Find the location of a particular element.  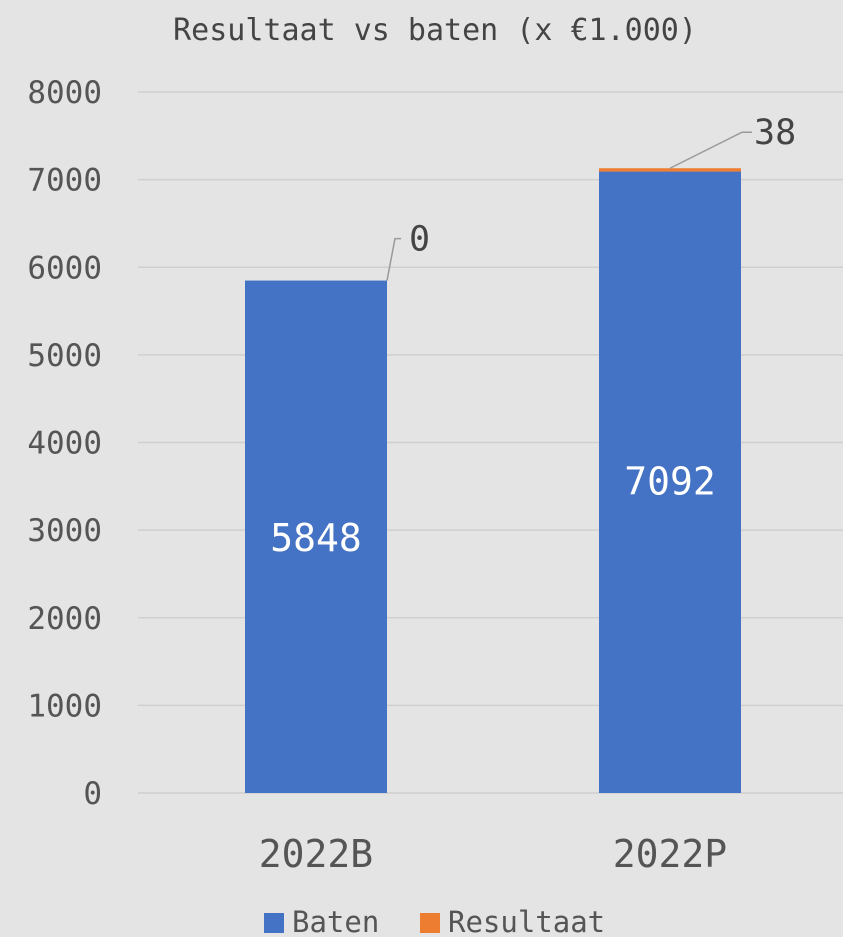

y-tick-label: 7000 is located at coordinates (64, 181).